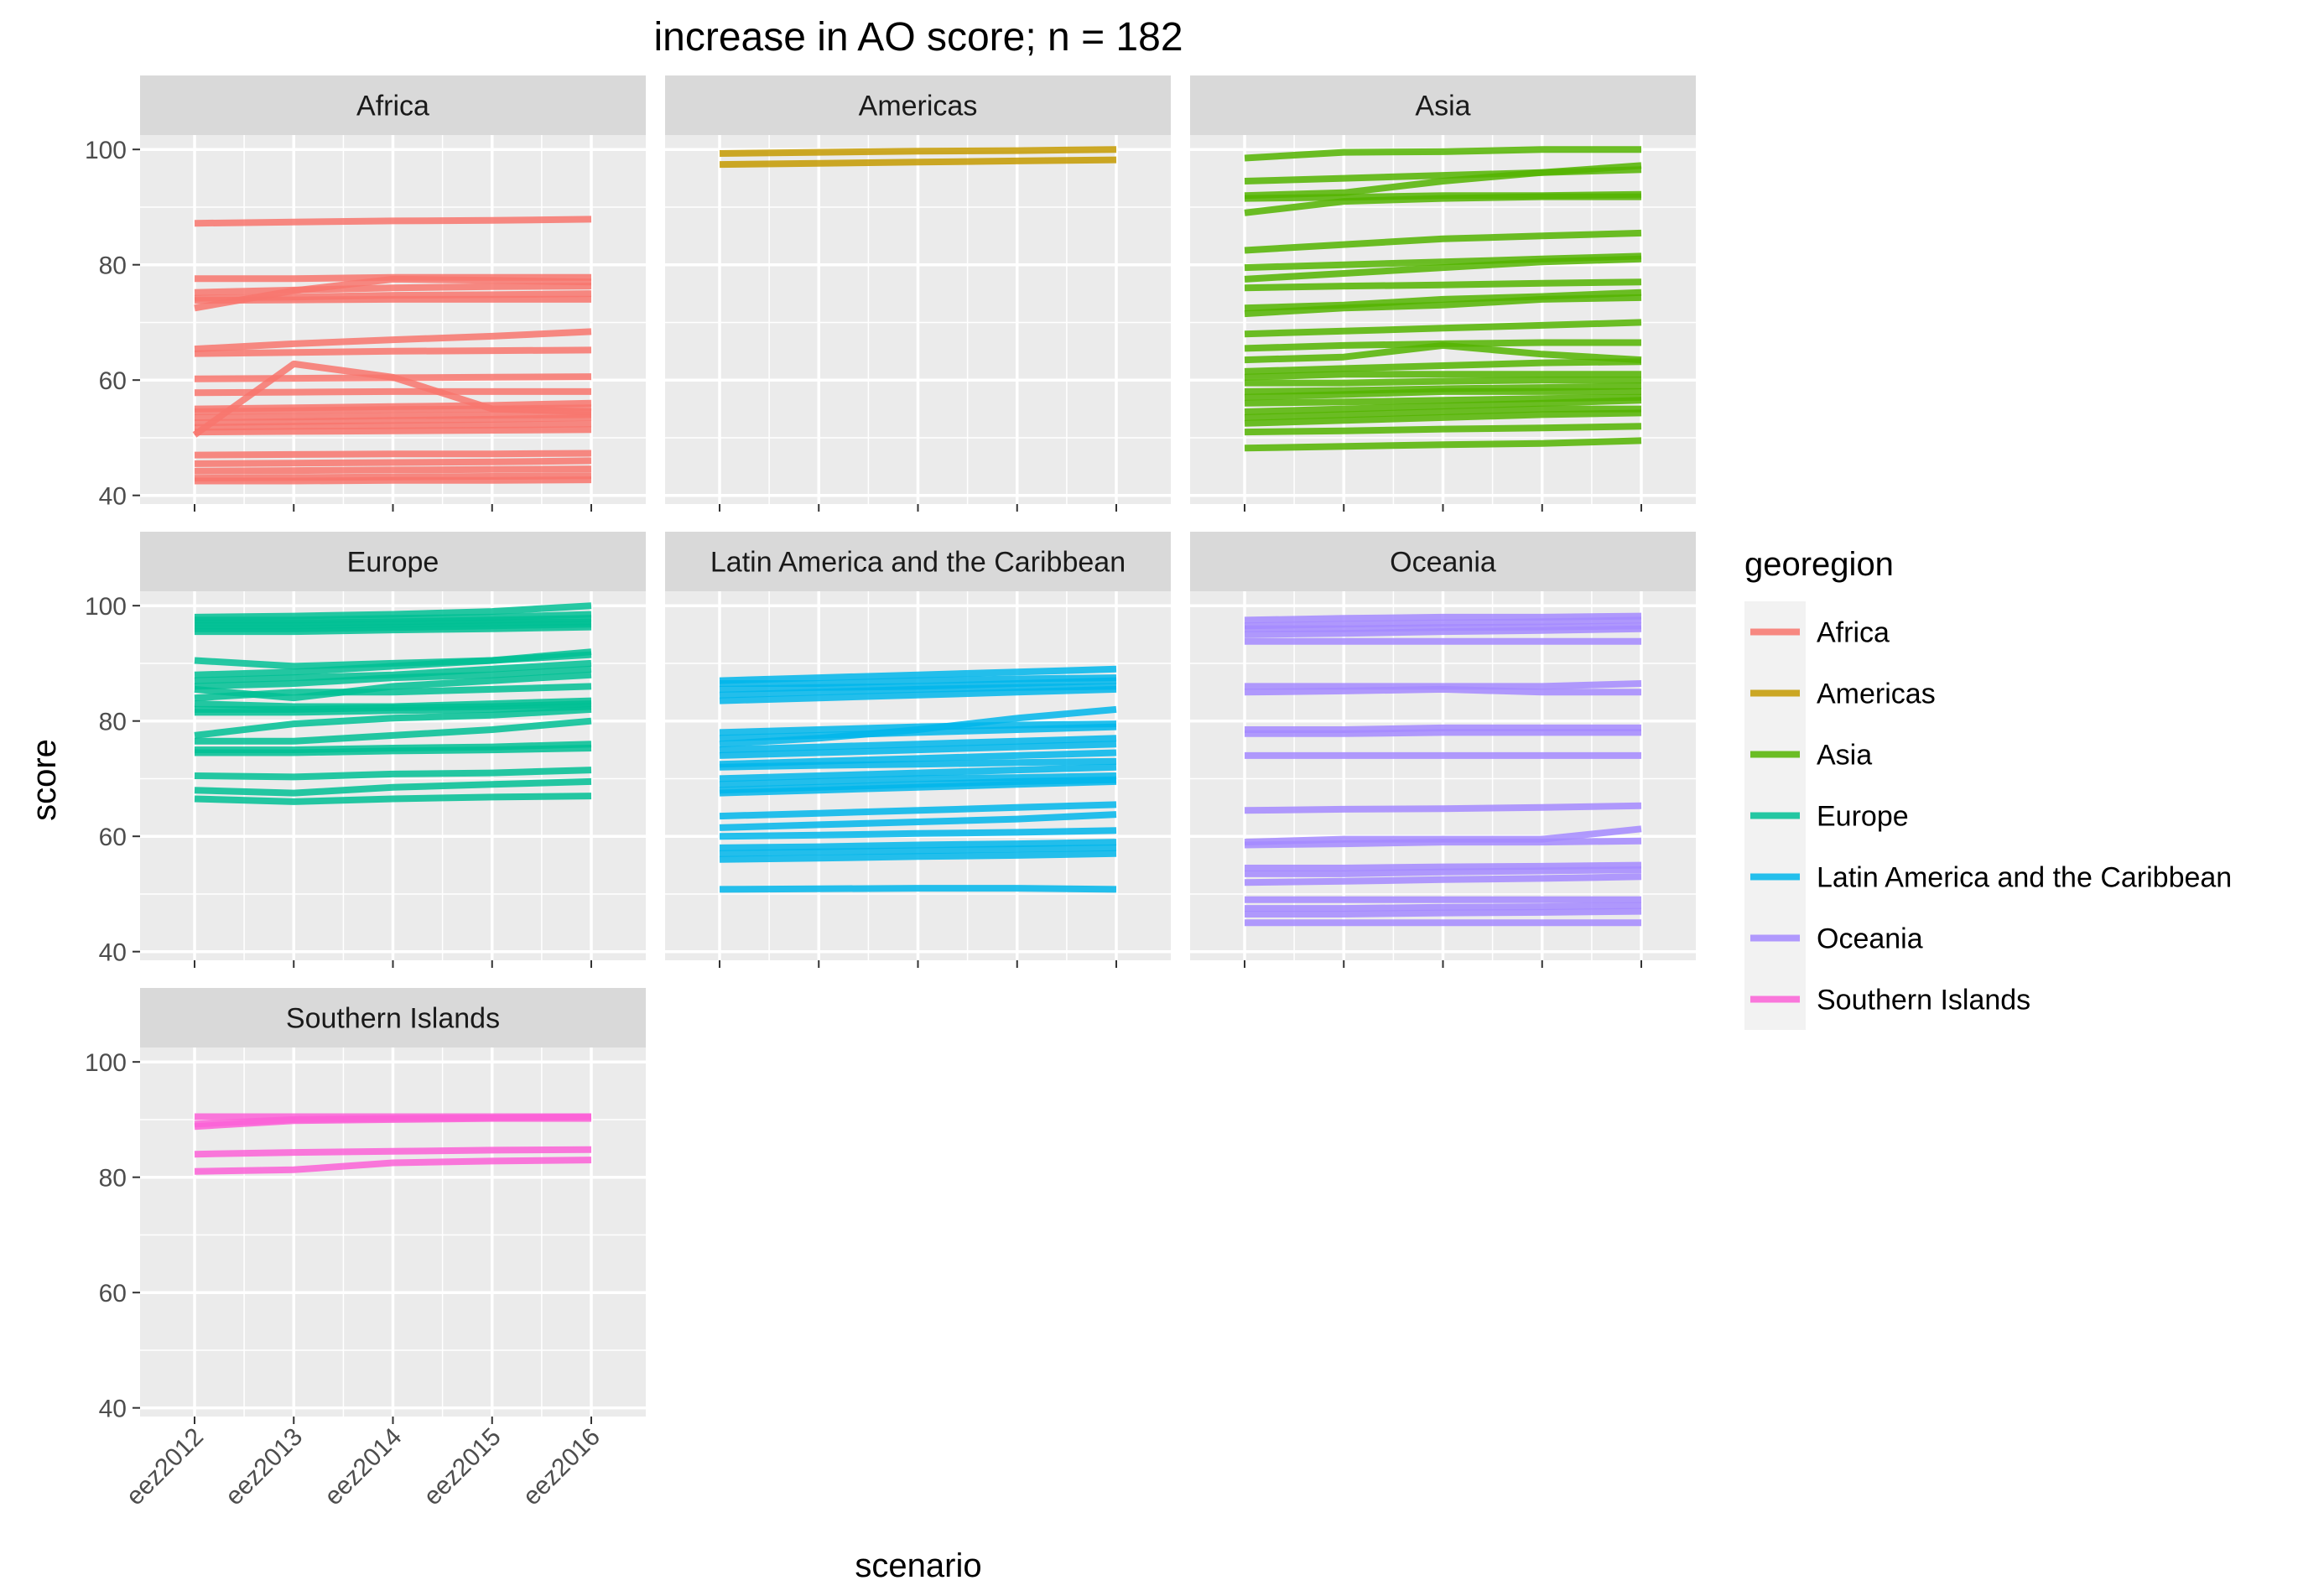 The image size is (2298, 1596). I want to click on panel-oceania: Oceania, so click(1443, 750).